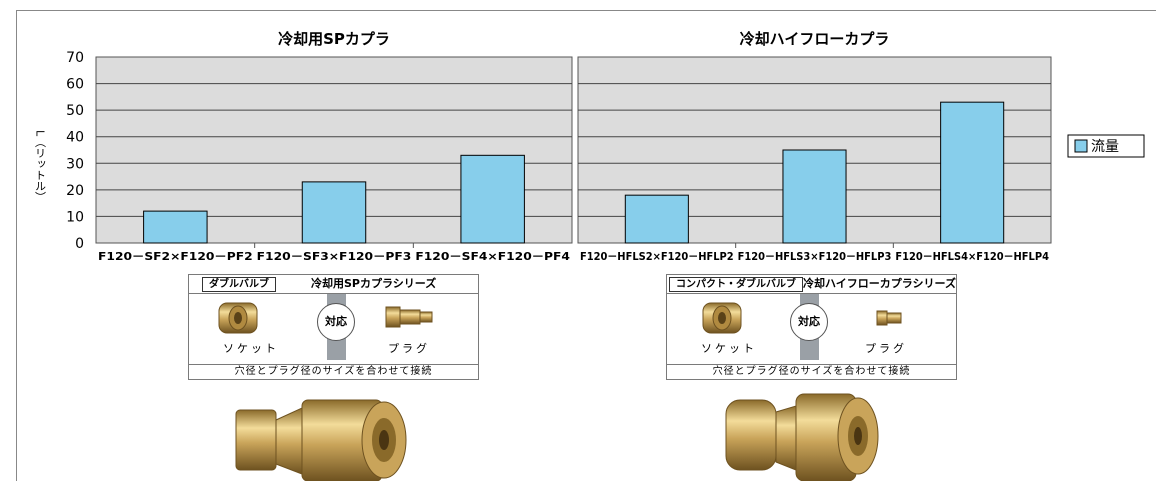 This screenshot has width=1159, height=481. Describe the element at coordinates (75, 111) in the screenshot. I see `y-tick-label: 50` at that location.